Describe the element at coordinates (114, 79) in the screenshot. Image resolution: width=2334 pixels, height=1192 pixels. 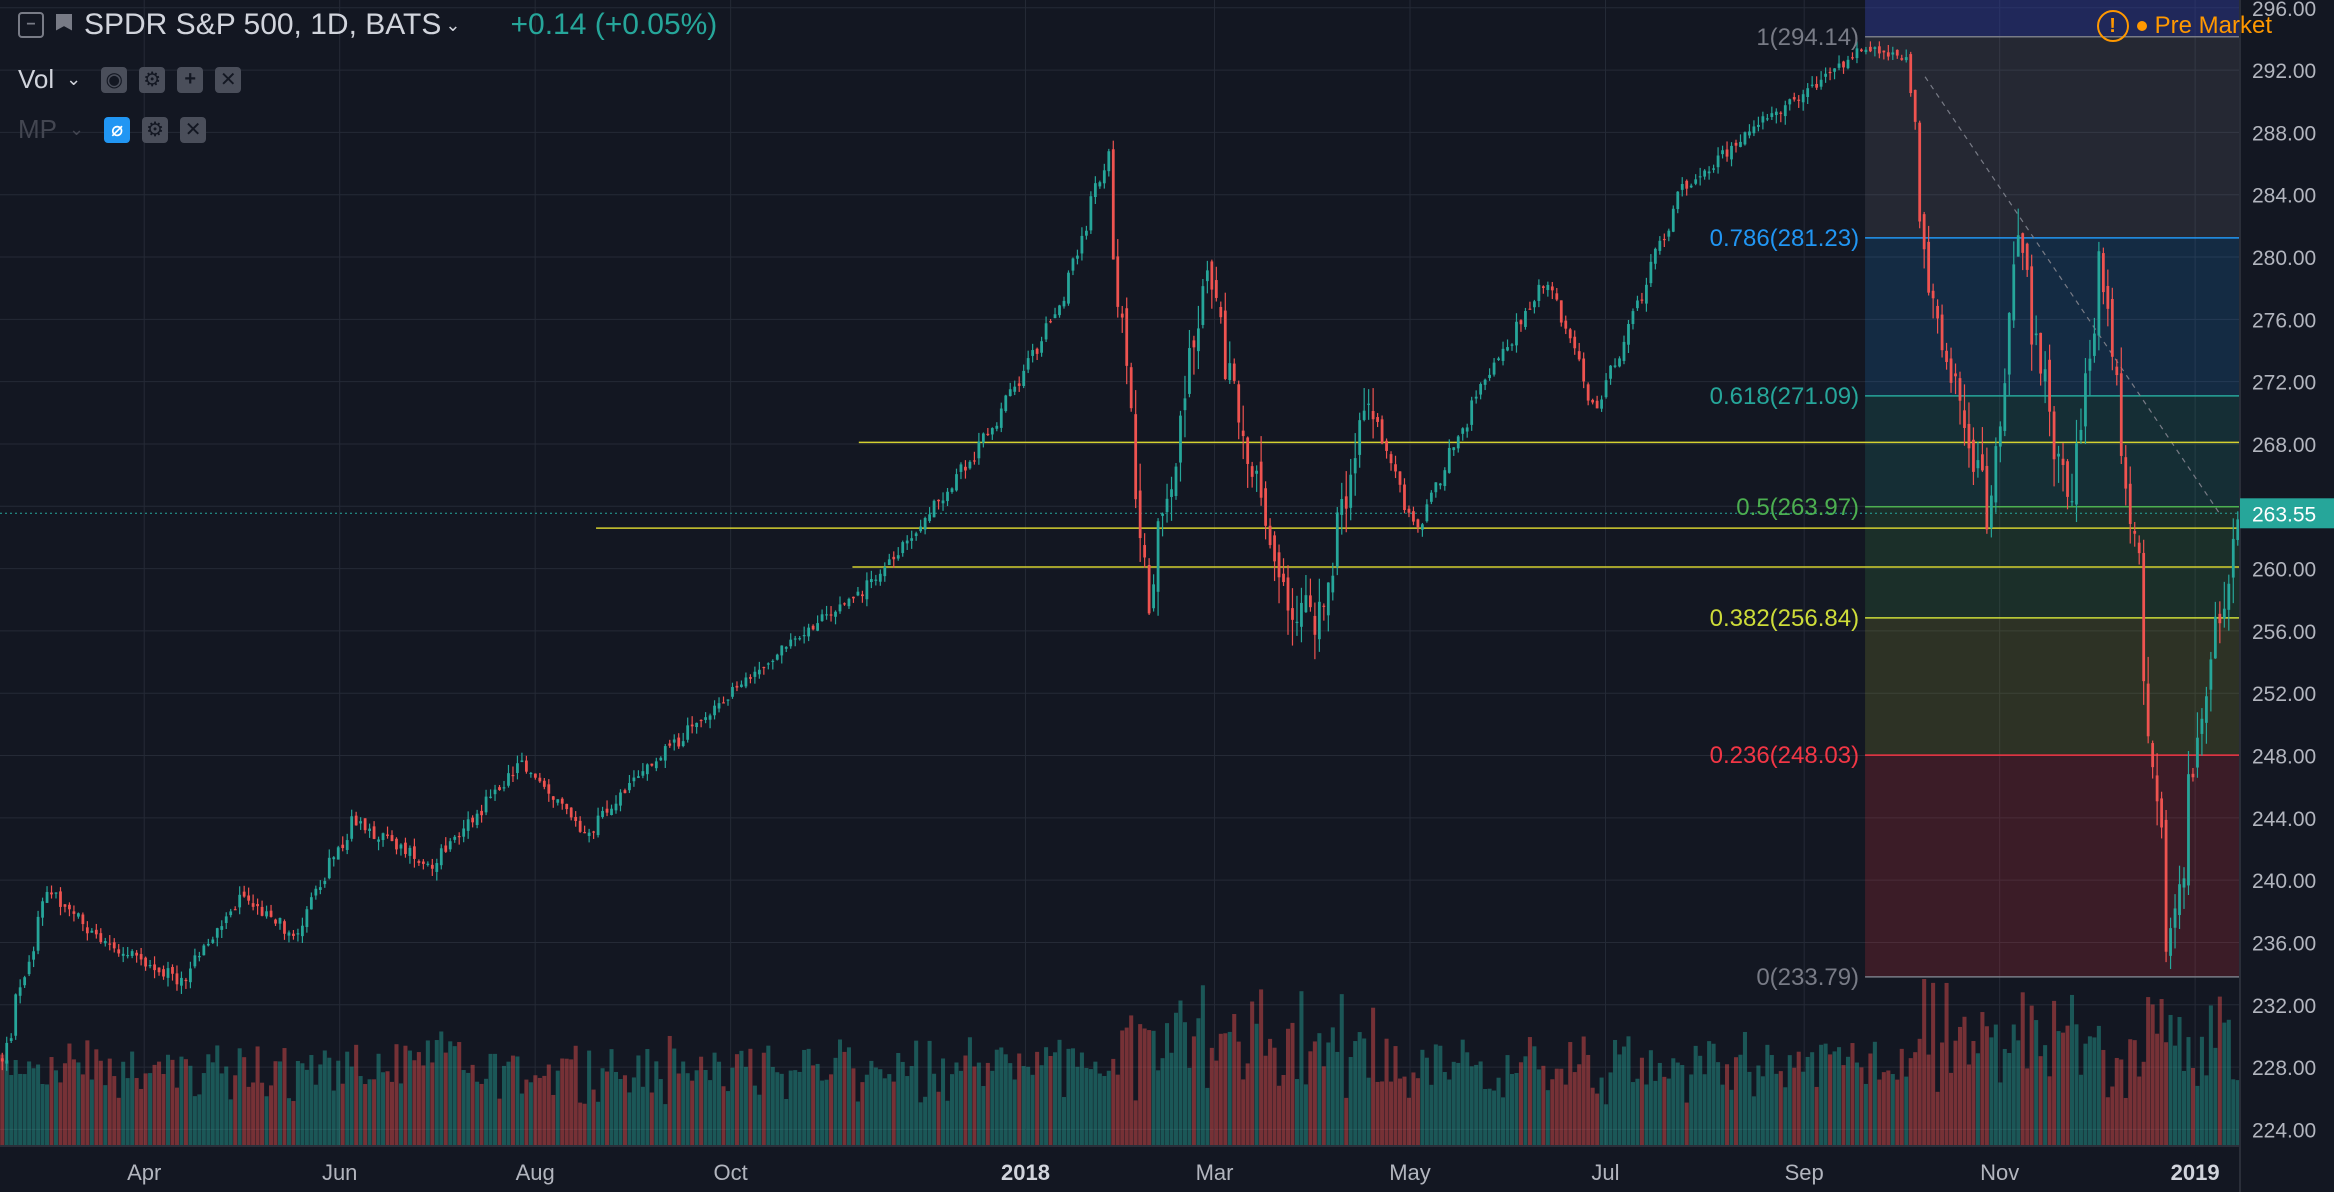
I see `eye-icon: ◉` at that location.